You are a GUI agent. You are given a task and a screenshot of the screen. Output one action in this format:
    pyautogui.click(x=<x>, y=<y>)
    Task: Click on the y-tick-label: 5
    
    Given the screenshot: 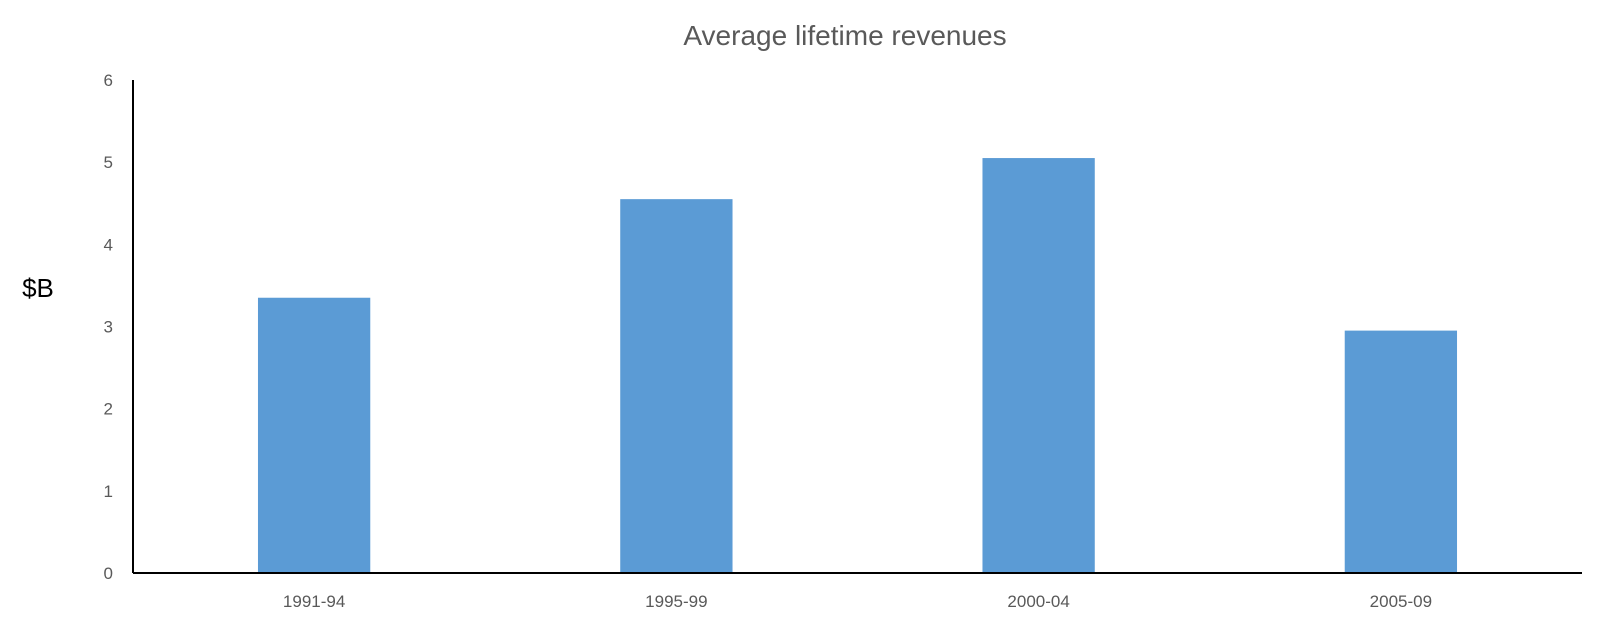 What is the action you would take?
    pyautogui.click(x=108, y=162)
    